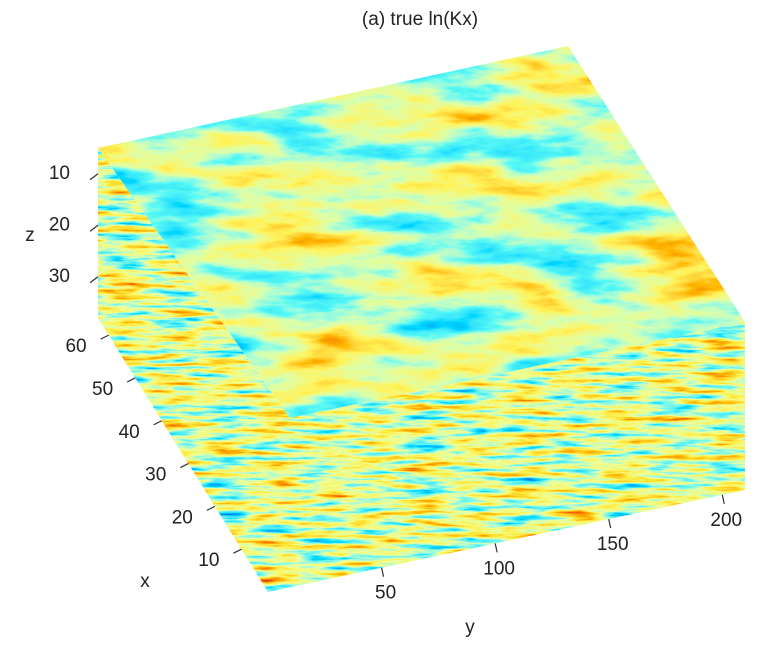 The width and height of the screenshot is (757, 647). What do you see at coordinates (182, 517) in the screenshot?
I see `x-tick-label: 20` at bounding box center [182, 517].